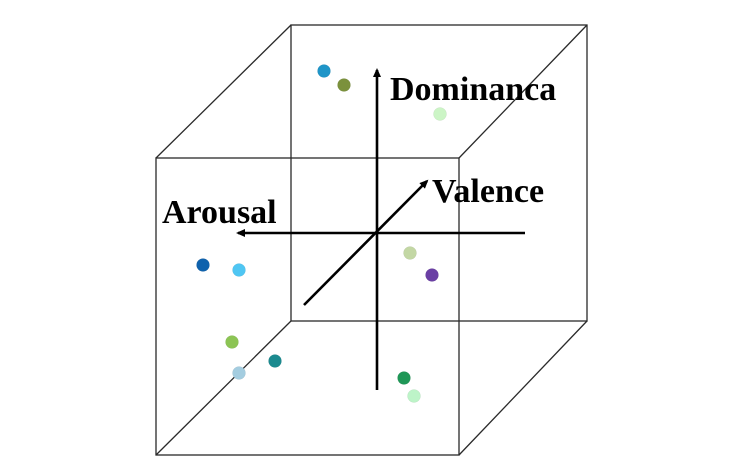 This screenshot has height=466, width=755. I want to click on valence-axis, so click(366, 242).